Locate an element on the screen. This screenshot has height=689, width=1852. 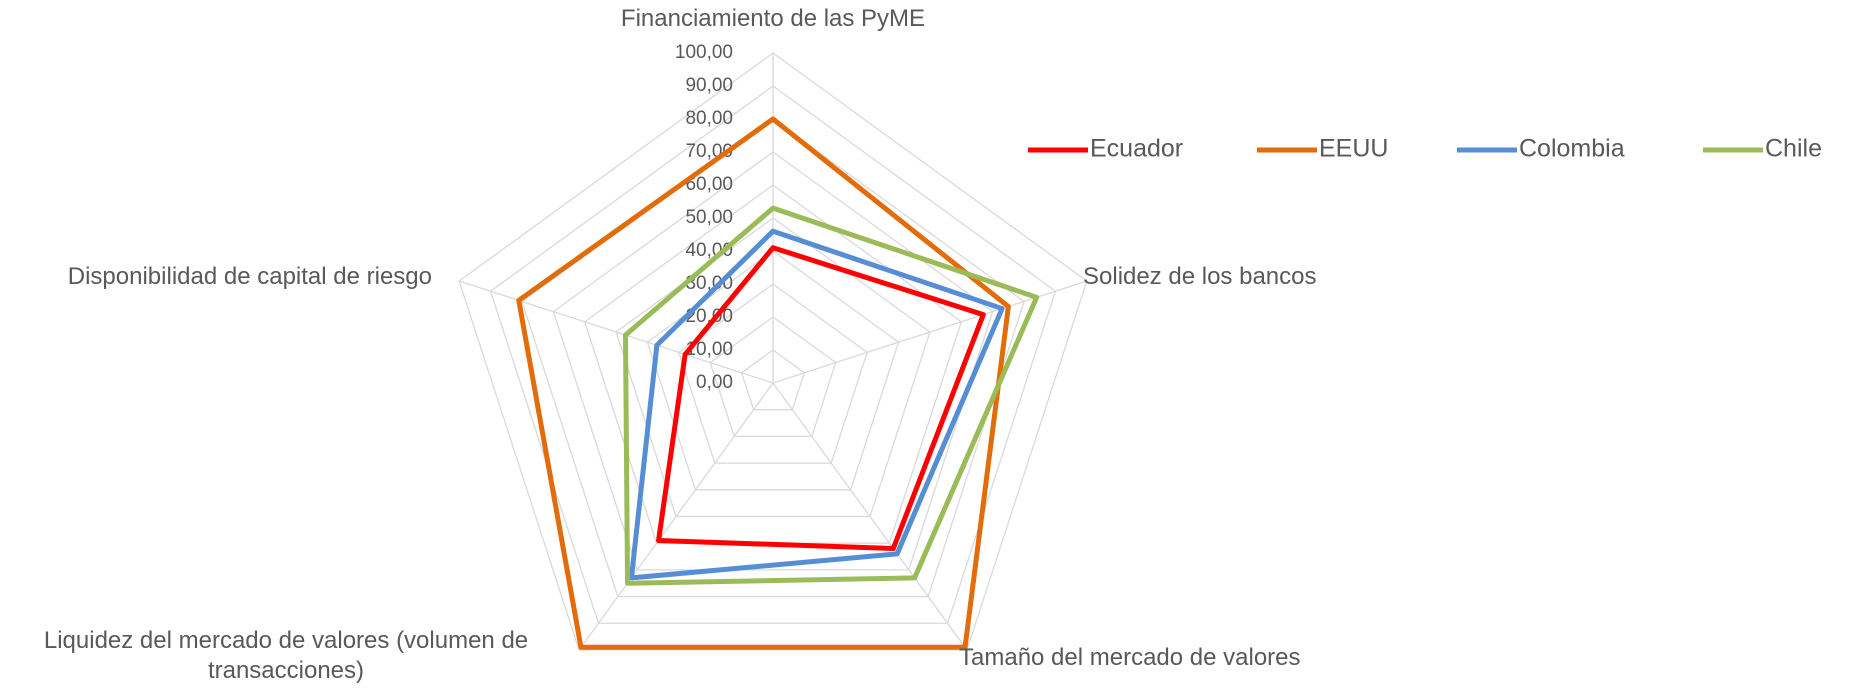
y-tick-label: 100,00 is located at coordinates (704, 52).